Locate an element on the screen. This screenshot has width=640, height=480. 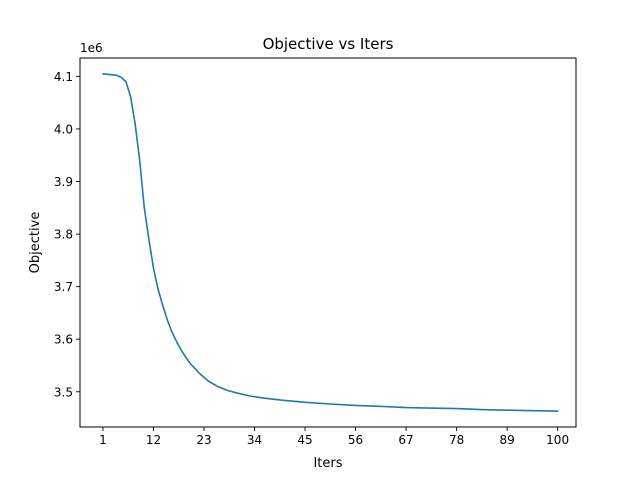
x-tick-label: 12 is located at coordinates (153, 440).